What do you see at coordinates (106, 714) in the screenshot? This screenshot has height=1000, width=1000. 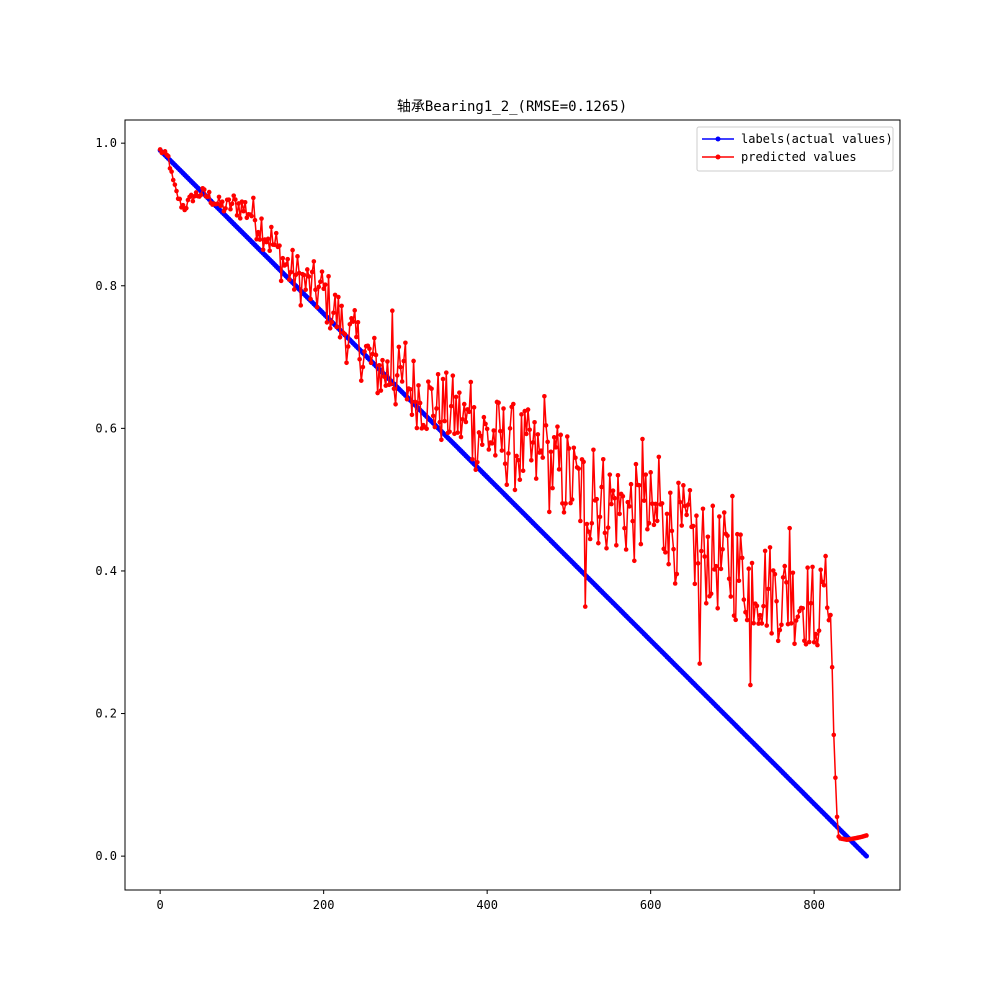 I see `y-tick-label: 0.2` at bounding box center [106, 714].